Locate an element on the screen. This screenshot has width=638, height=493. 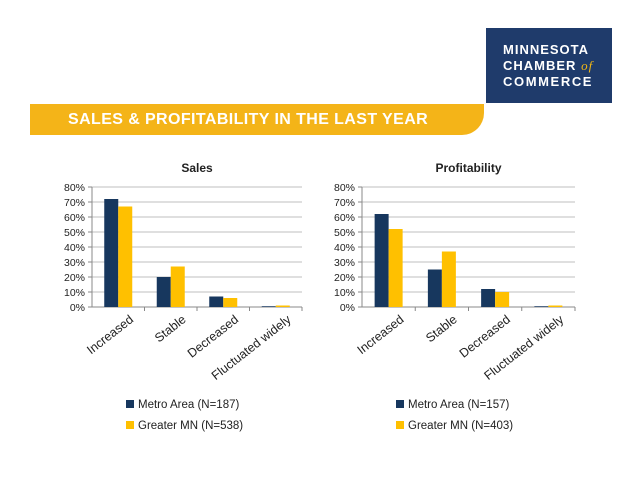
legend-label-greater: Greater MN (N=538) is located at coordinates (190, 426).